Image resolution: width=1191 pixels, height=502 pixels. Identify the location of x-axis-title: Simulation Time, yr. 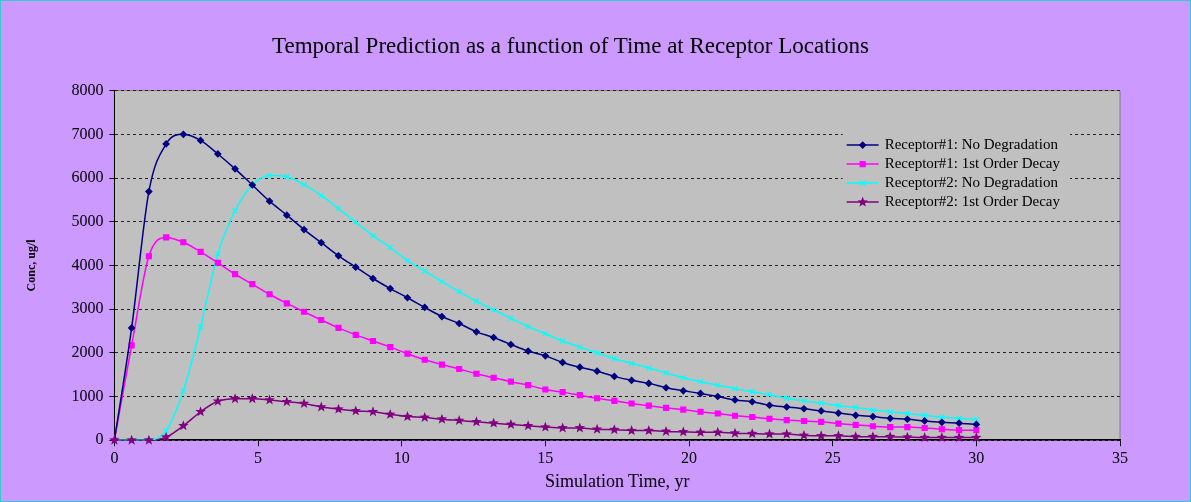
(617, 480).